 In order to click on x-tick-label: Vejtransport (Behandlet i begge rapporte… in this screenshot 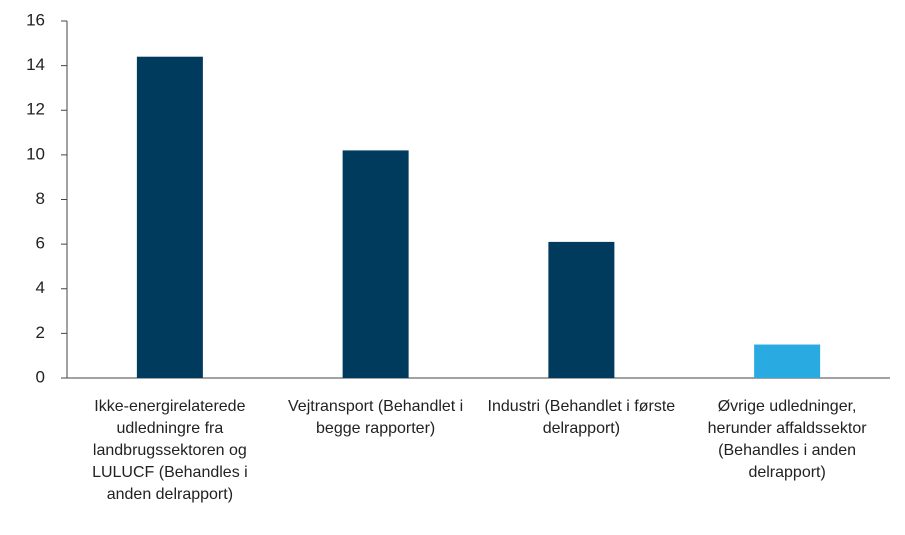, I will do `click(376, 417)`.